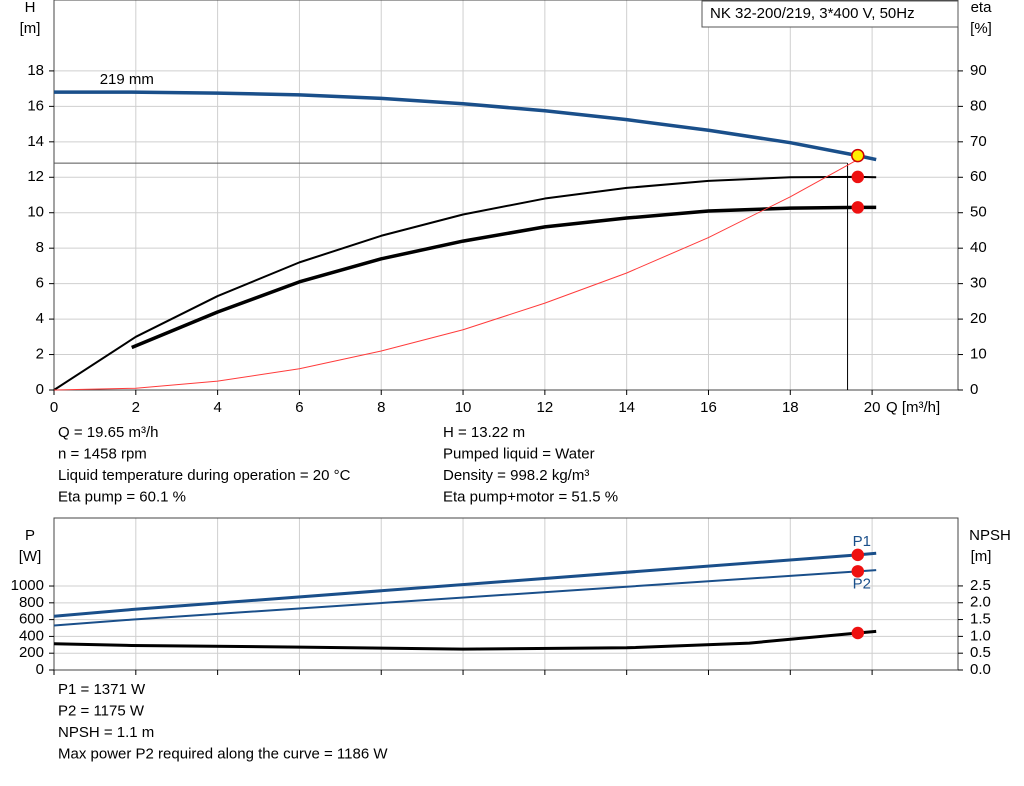 This screenshot has width=1024, height=786. I want to click on y2-tick-label: 30, so click(978, 283).